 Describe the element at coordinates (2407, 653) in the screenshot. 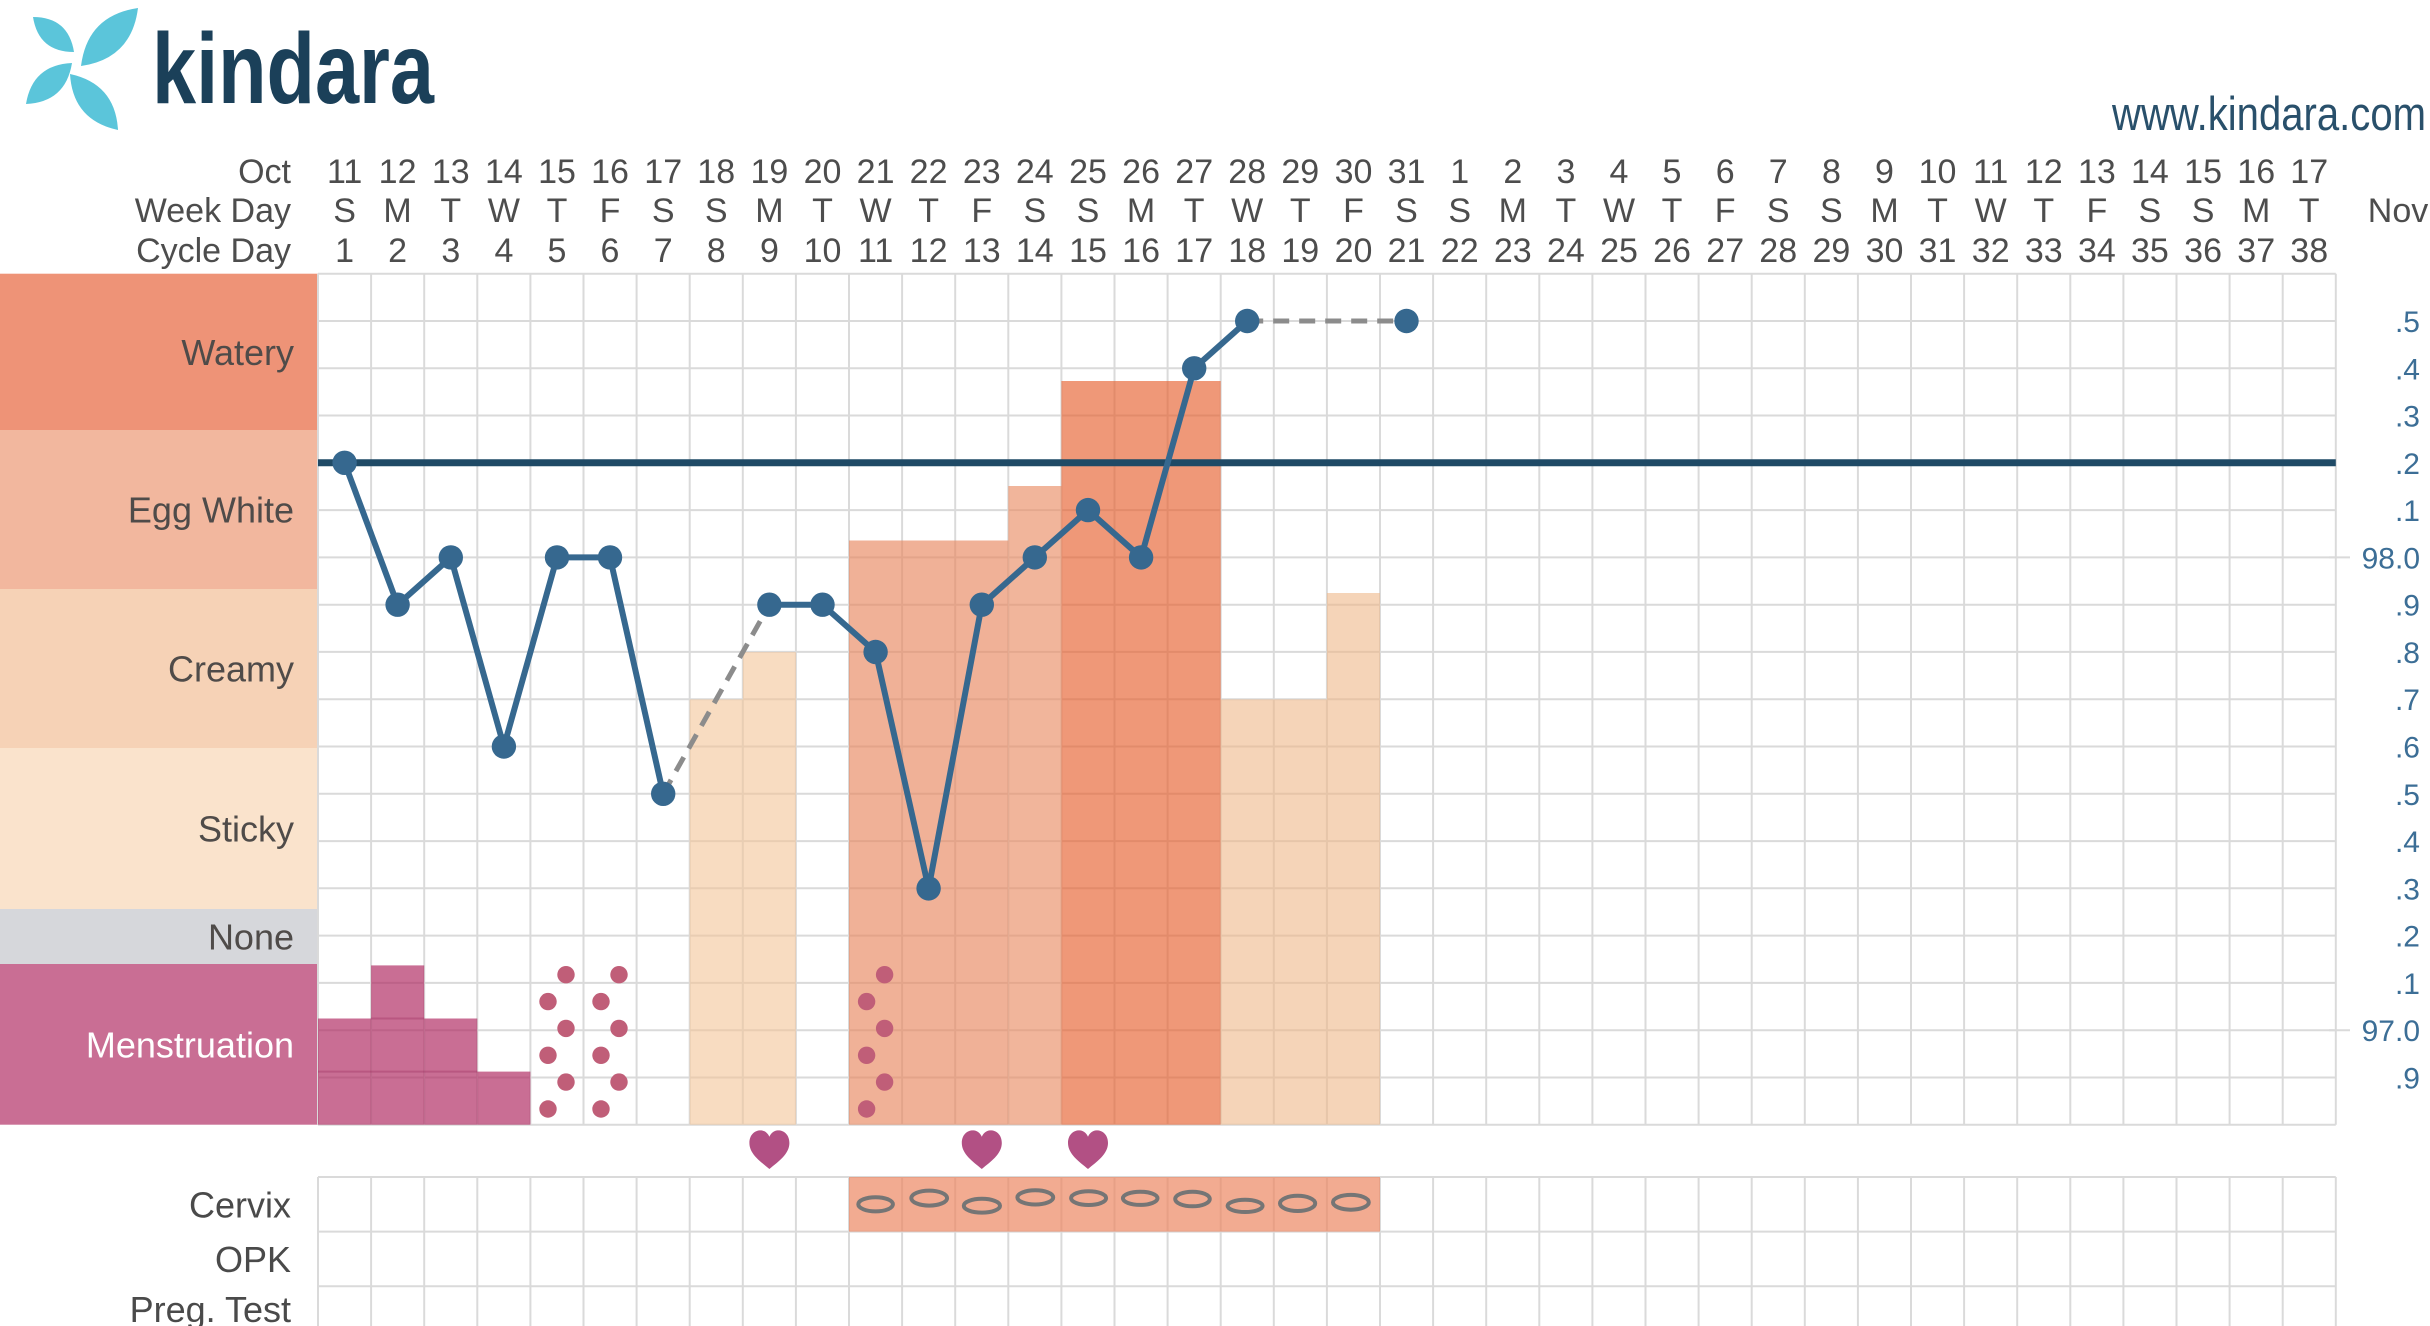

I see `svg-text: .8` at that location.